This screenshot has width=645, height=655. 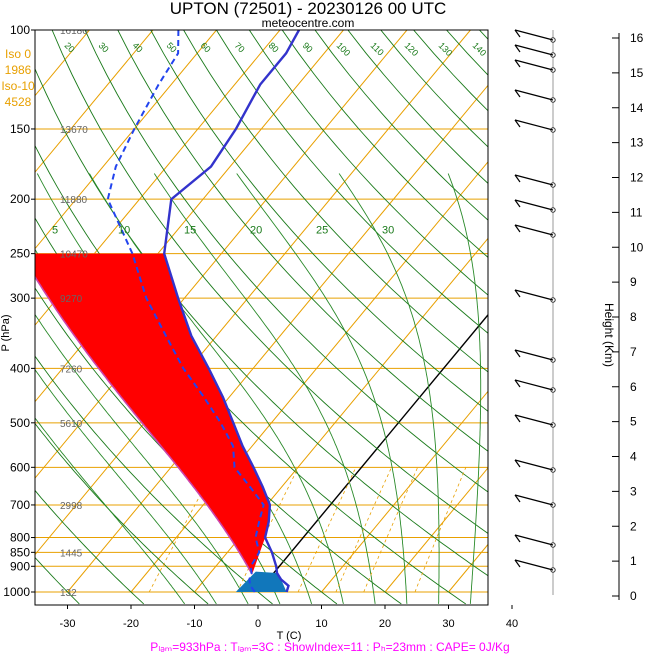 I want to click on height-tick-label: 2, so click(x=633, y=526).